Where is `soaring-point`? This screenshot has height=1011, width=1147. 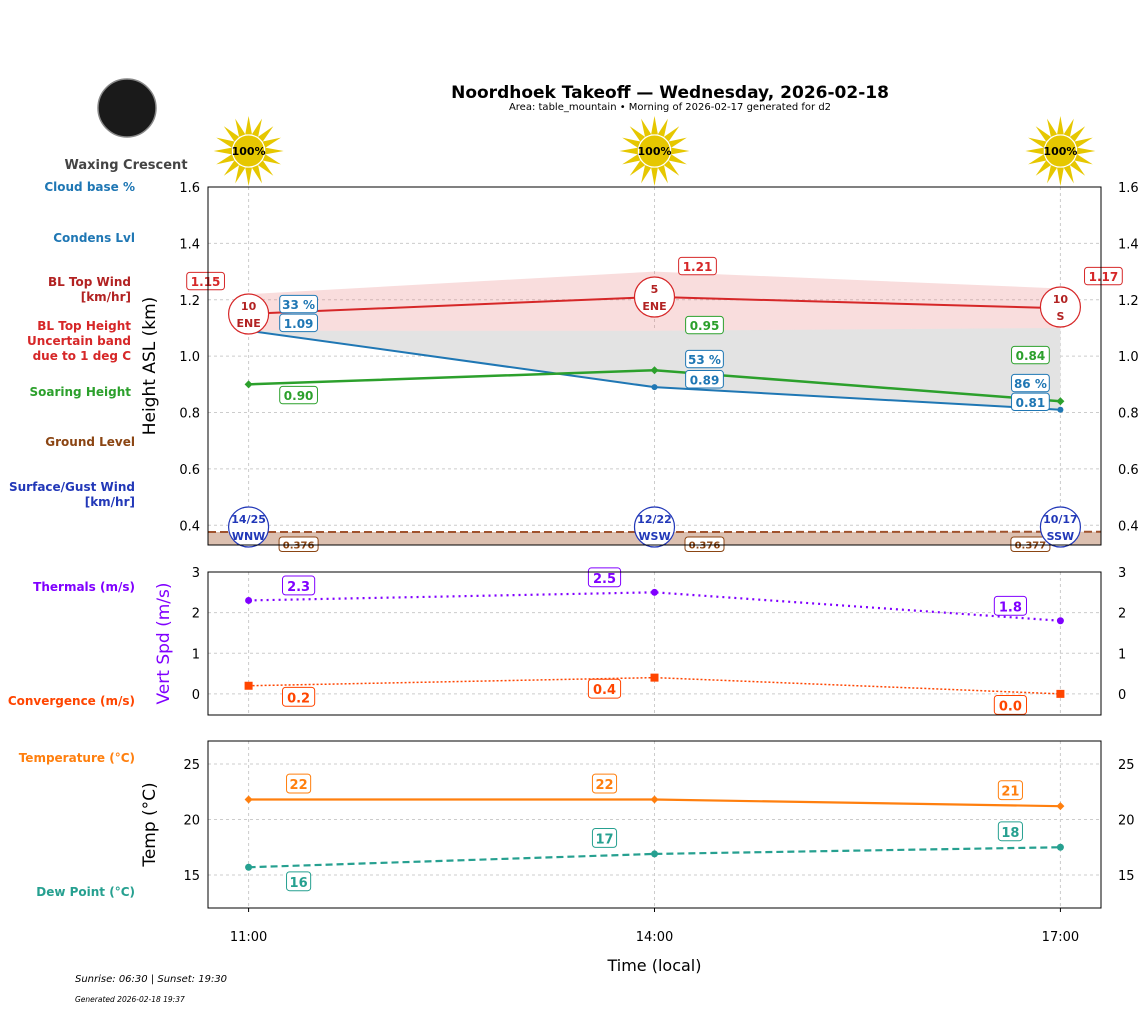 soaring-point is located at coordinates (248, 384).